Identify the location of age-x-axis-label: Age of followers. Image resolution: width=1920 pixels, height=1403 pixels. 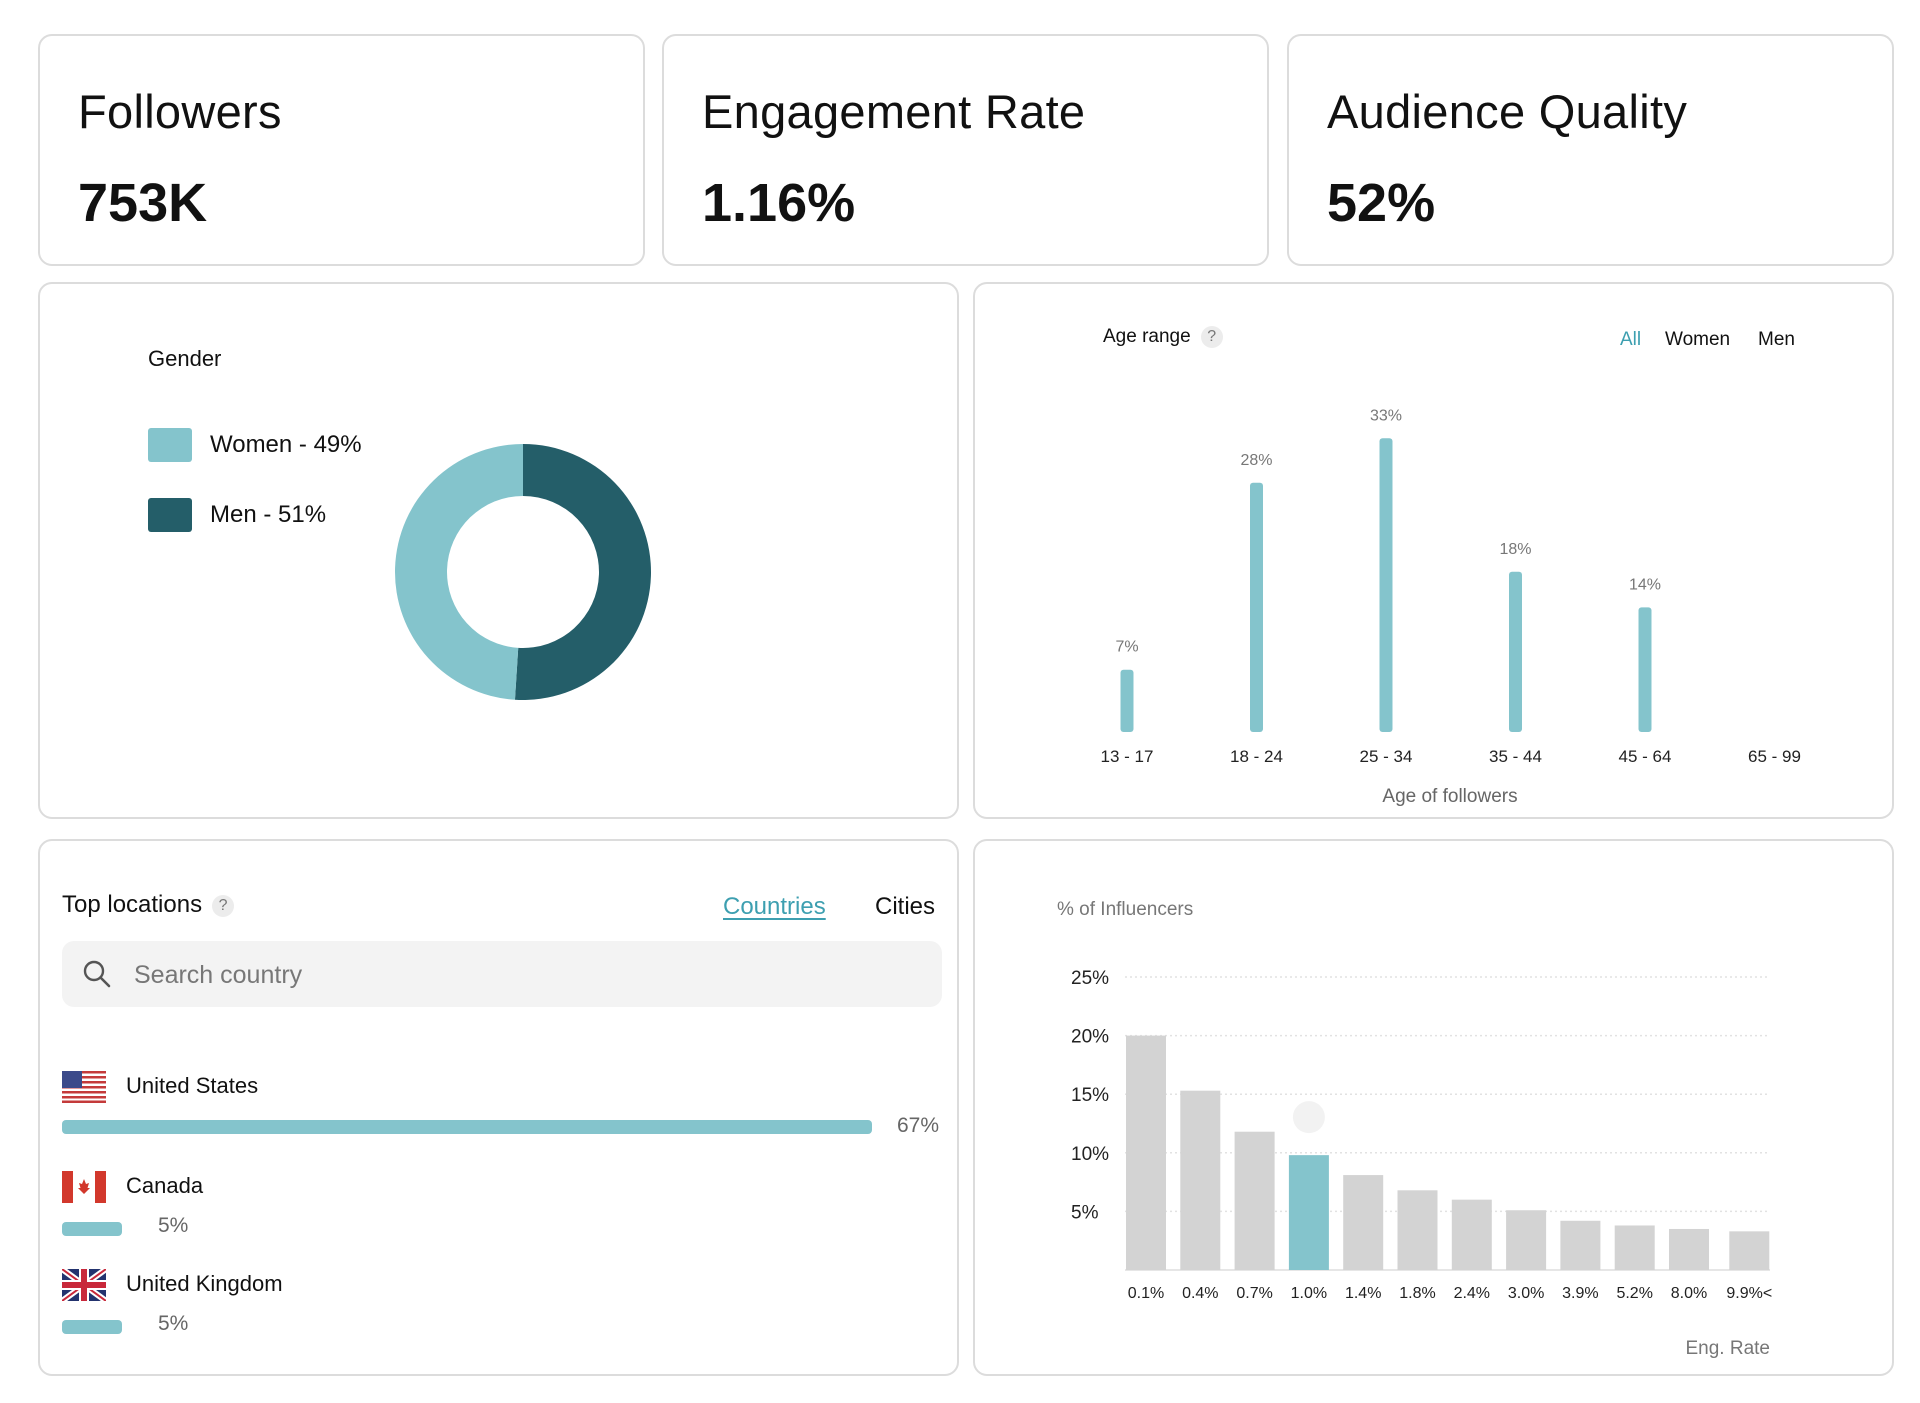
(1449, 796).